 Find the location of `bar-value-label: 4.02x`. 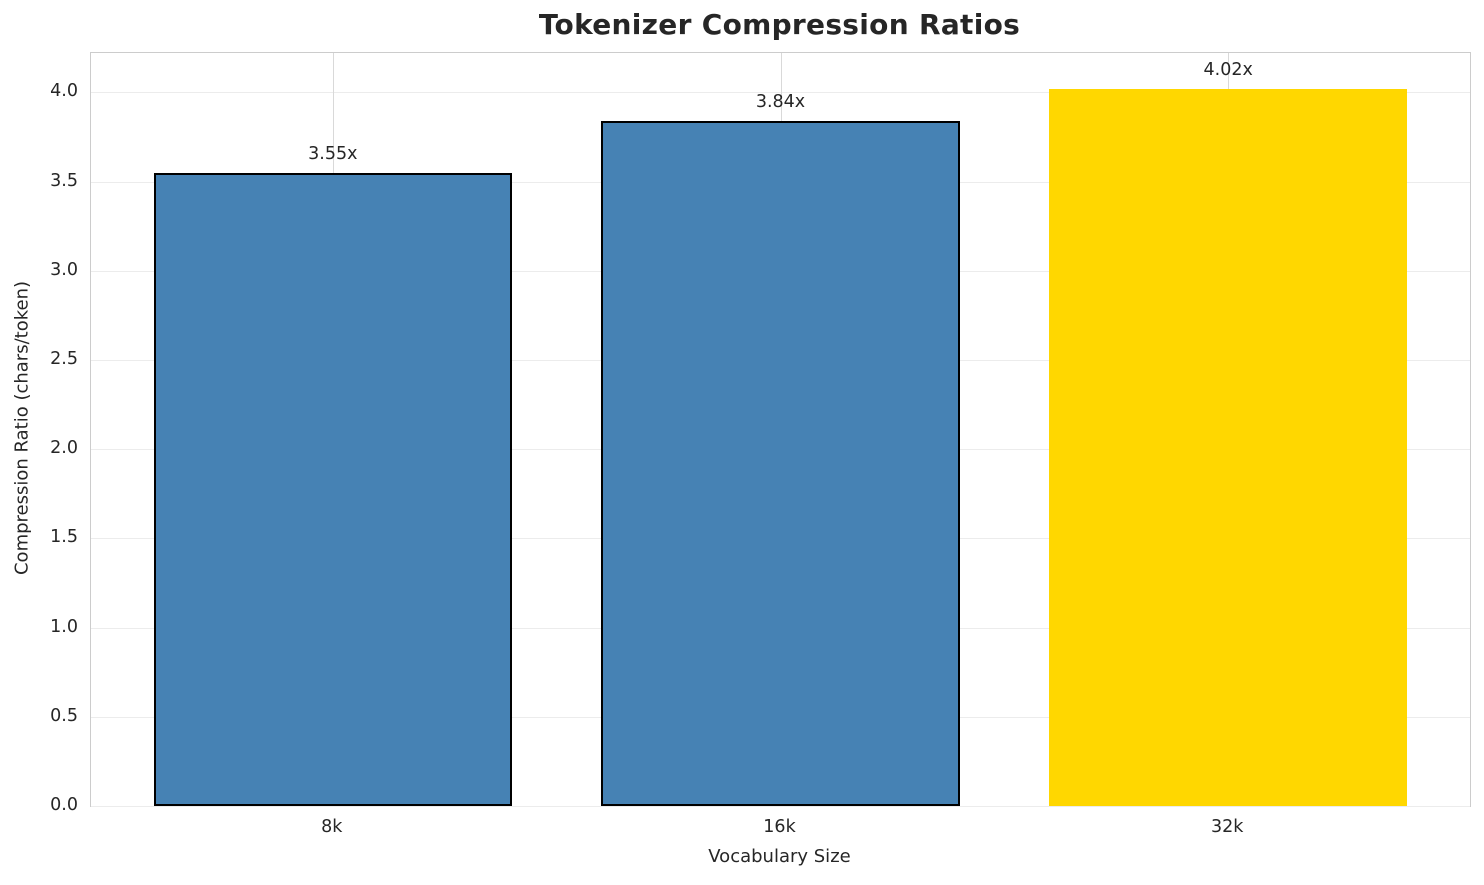

bar-value-label: 4.02x is located at coordinates (1228, 69).